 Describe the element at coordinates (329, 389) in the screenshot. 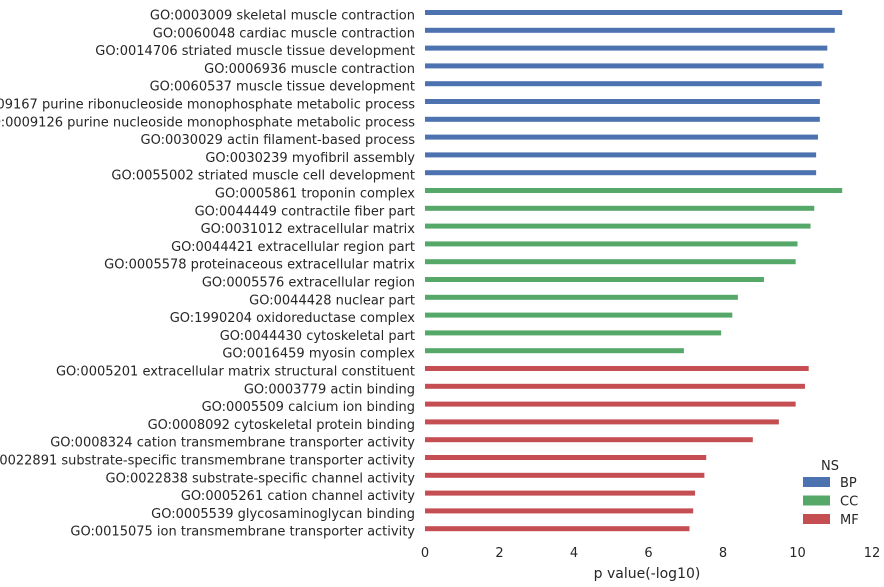

I see `category-label: GO:0003779 actin binding` at that location.